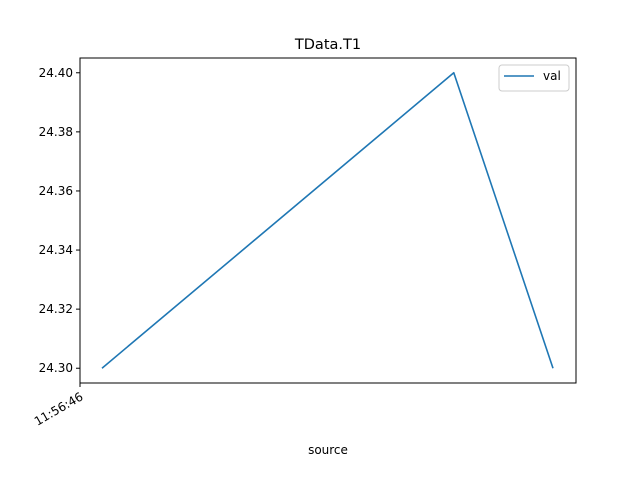  I want to click on legend-label-val: val, so click(552, 76).